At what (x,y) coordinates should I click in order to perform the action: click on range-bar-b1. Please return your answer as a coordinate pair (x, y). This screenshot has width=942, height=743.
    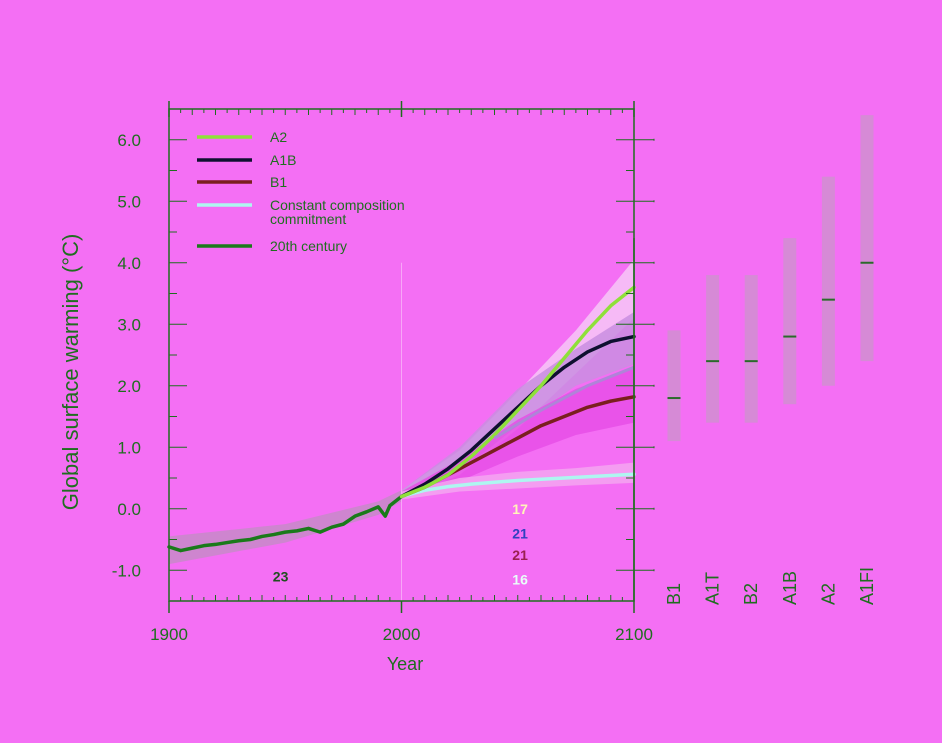
    Looking at the image, I should click on (674, 386).